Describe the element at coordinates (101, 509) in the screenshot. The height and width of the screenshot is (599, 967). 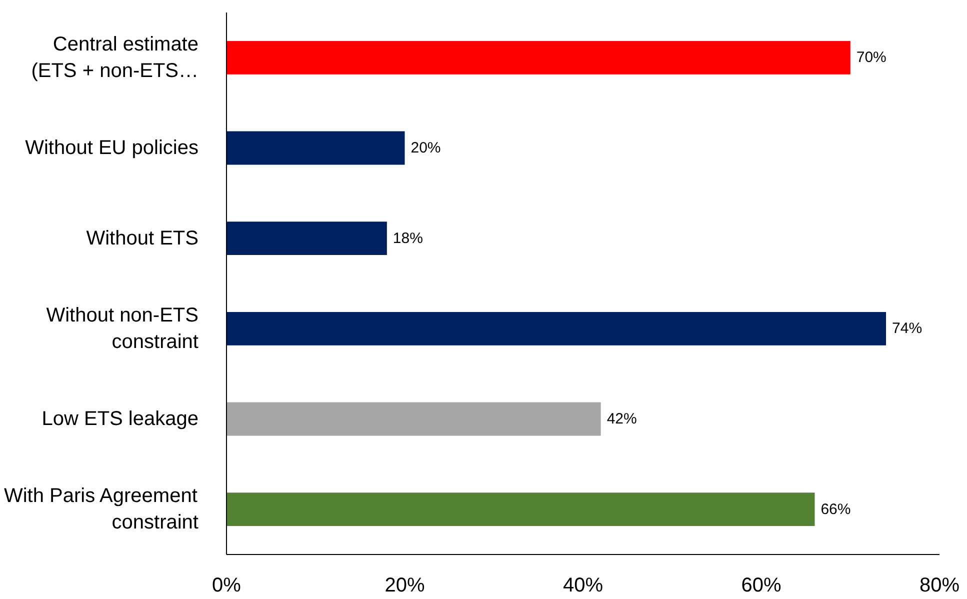
I see `y-tick-label: With Paris Agreement constraint` at that location.